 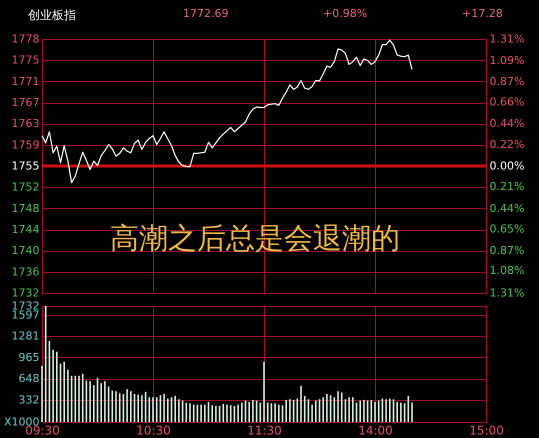 What do you see at coordinates (26, 145) in the screenshot?
I see `y-tick-label: 1759` at bounding box center [26, 145].